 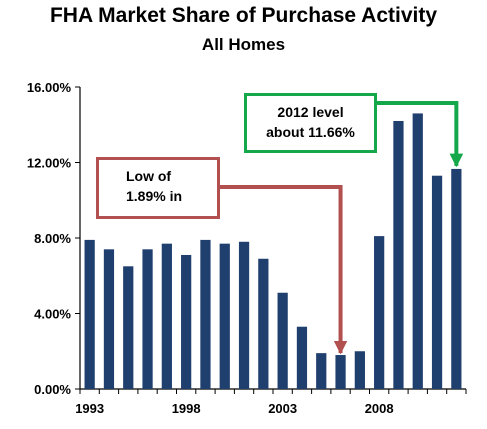 I want to click on level-2012-annotation-line1: 2012 level, so click(x=310, y=112).